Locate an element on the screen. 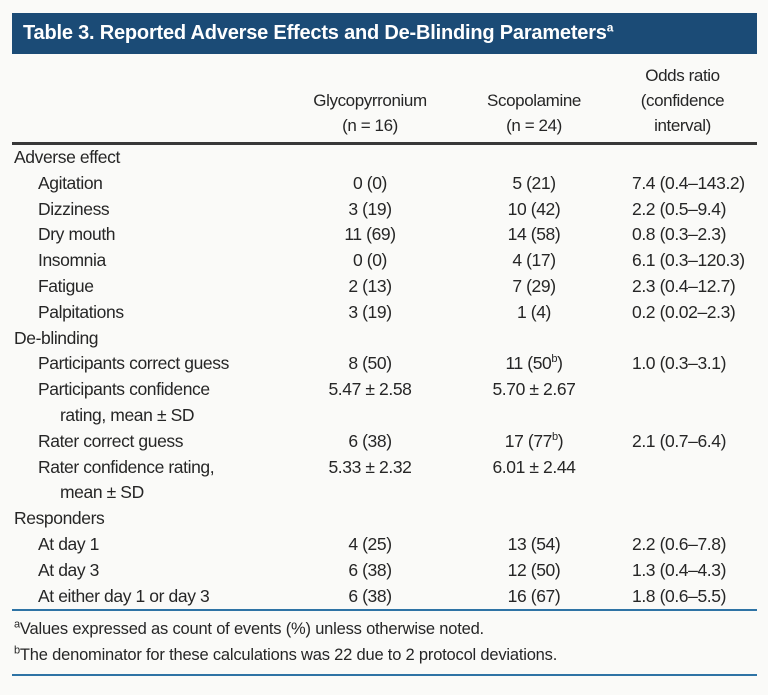  section-header-row: De-blinding is located at coordinates (384, 339).